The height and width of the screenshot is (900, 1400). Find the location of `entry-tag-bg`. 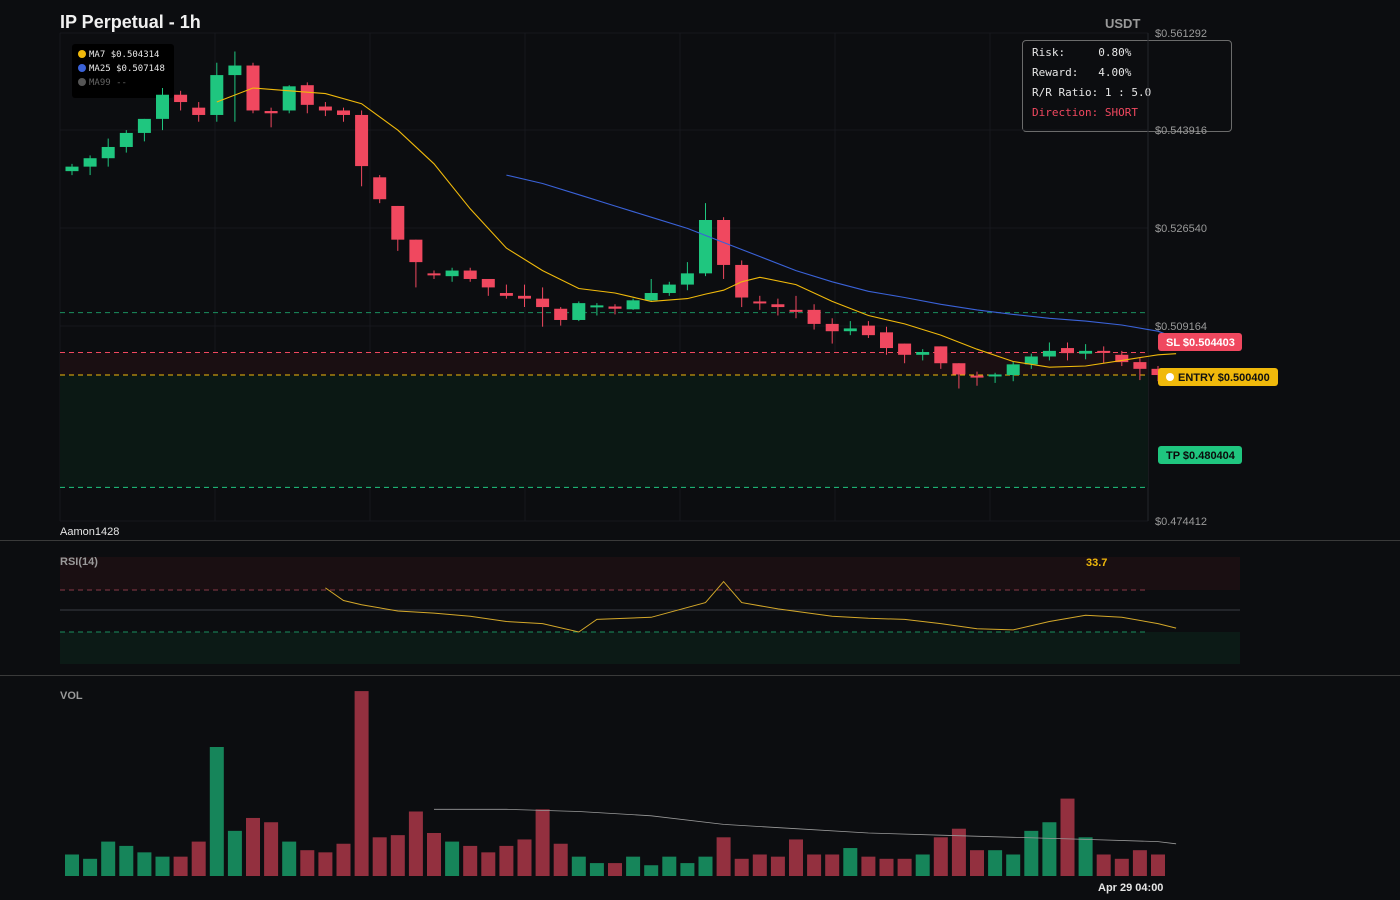

entry-tag-bg is located at coordinates (1218, 377).